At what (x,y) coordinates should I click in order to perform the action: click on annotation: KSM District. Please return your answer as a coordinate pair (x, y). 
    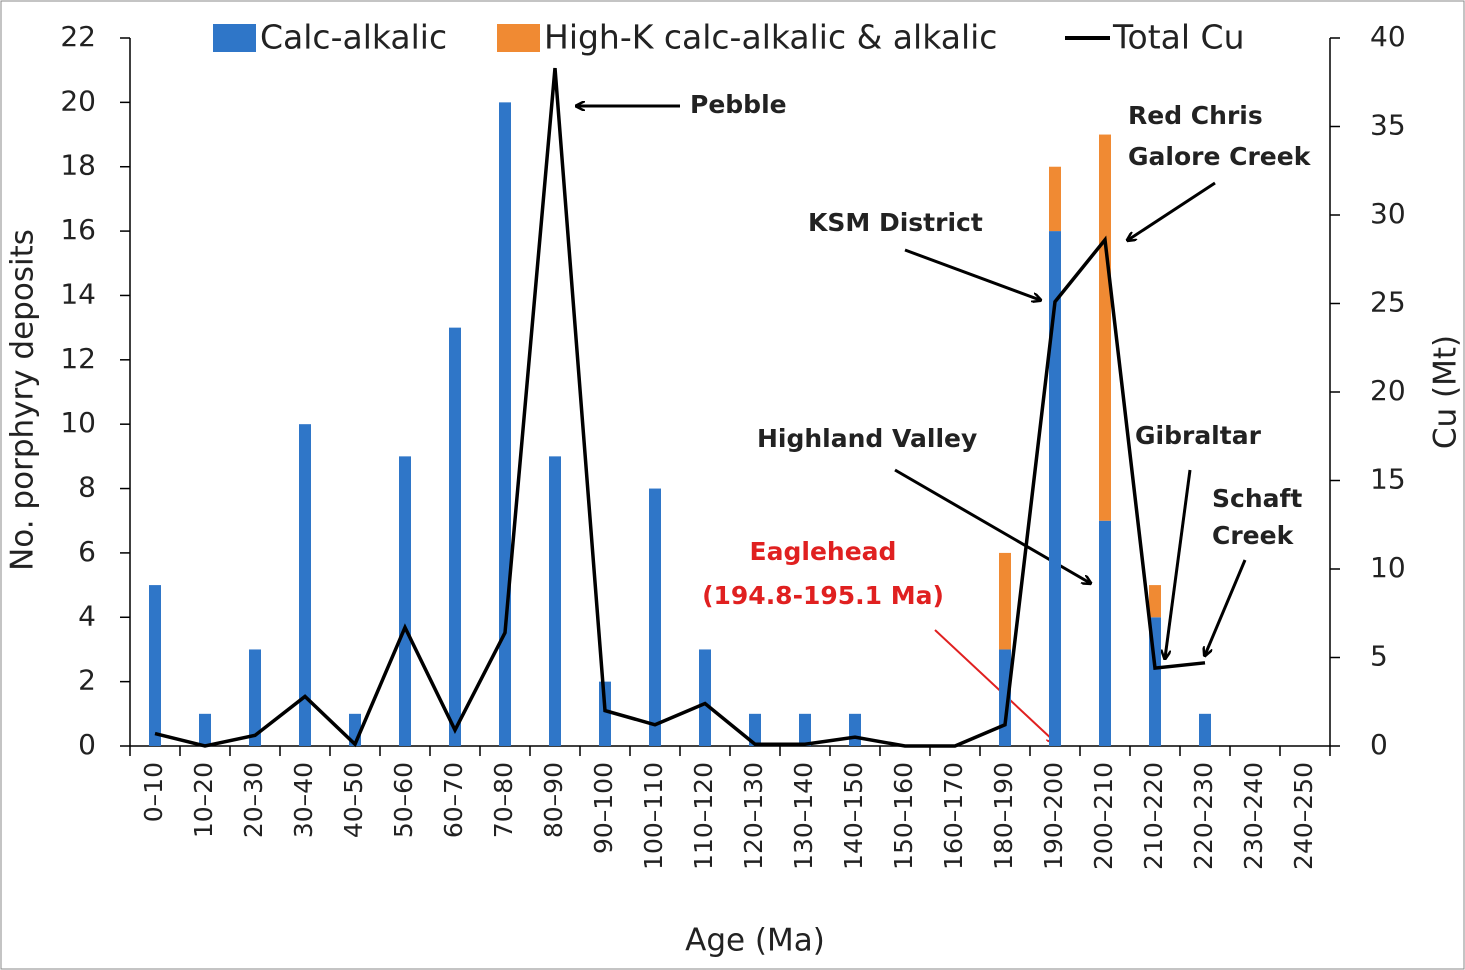
    Looking at the image, I should click on (895, 222).